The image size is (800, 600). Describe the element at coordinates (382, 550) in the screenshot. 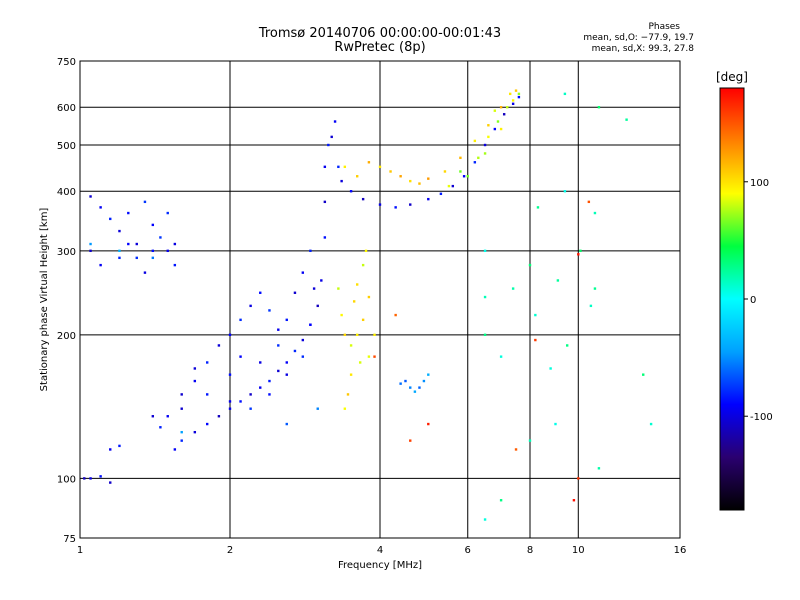

I see `x-axis-ticks: 1 2 4 6 8 10 16` at that location.